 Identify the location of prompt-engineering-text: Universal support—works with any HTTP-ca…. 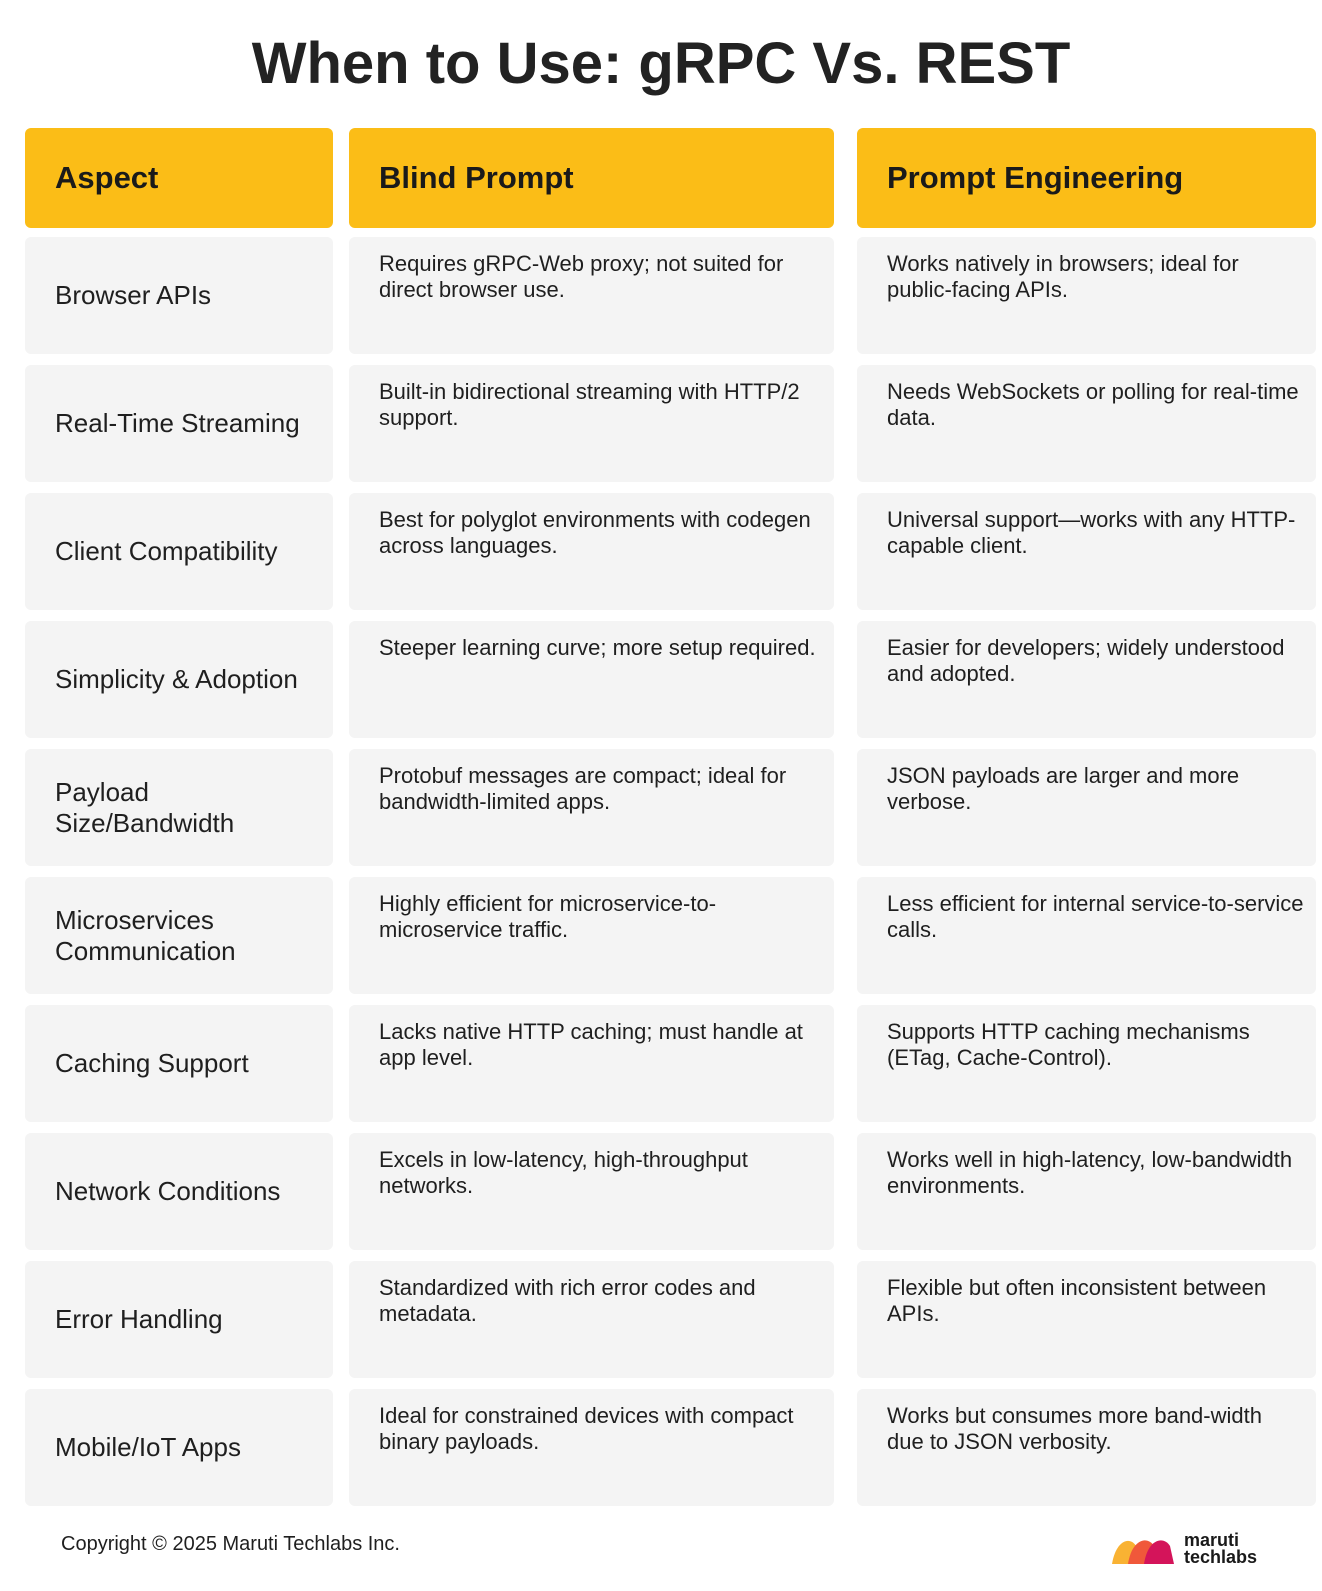
(1091, 532).